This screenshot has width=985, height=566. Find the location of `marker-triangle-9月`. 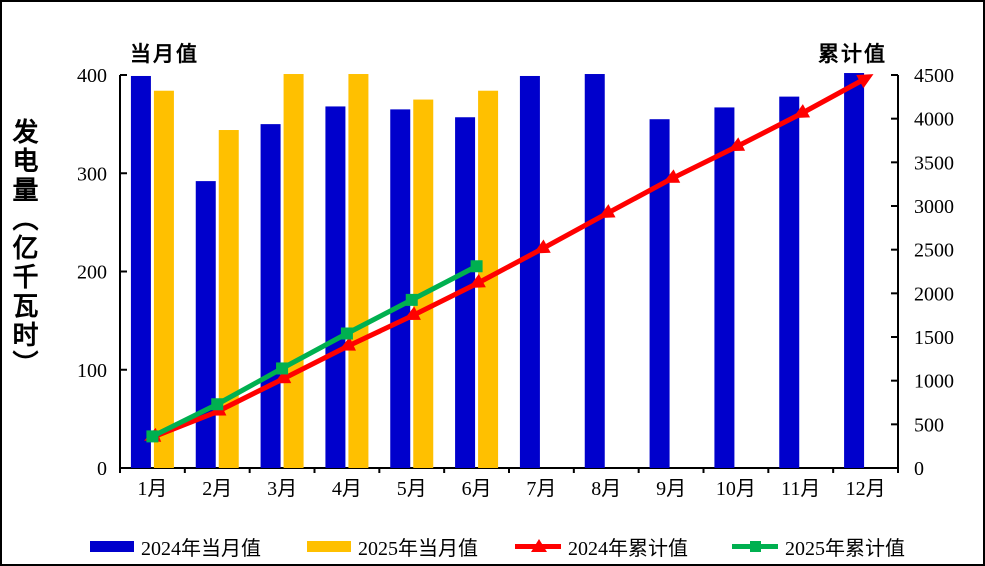

marker-triangle-9月 is located at coordinates (672, 176).